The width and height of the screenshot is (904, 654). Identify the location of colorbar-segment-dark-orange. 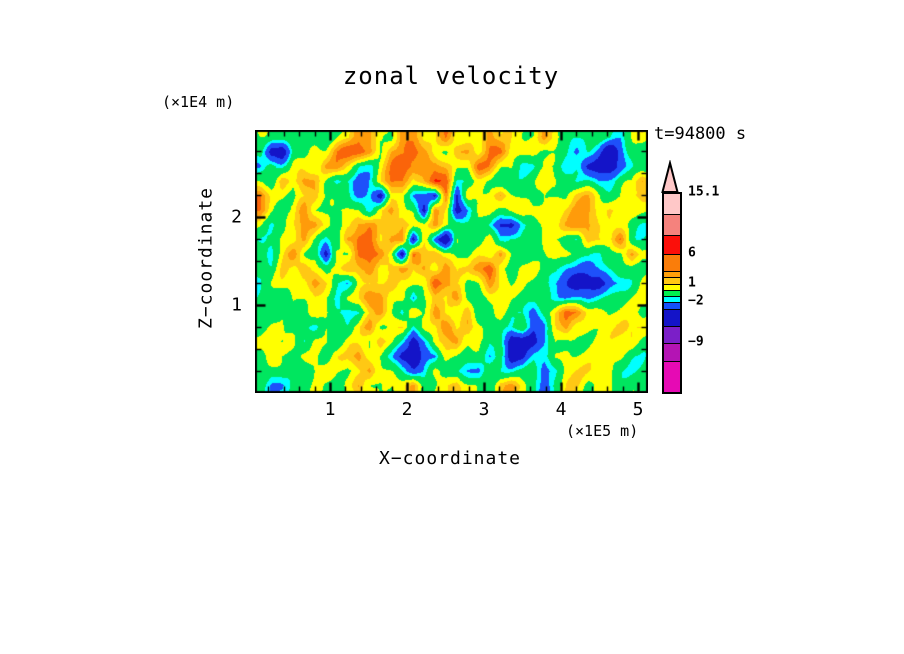
(672, 294).